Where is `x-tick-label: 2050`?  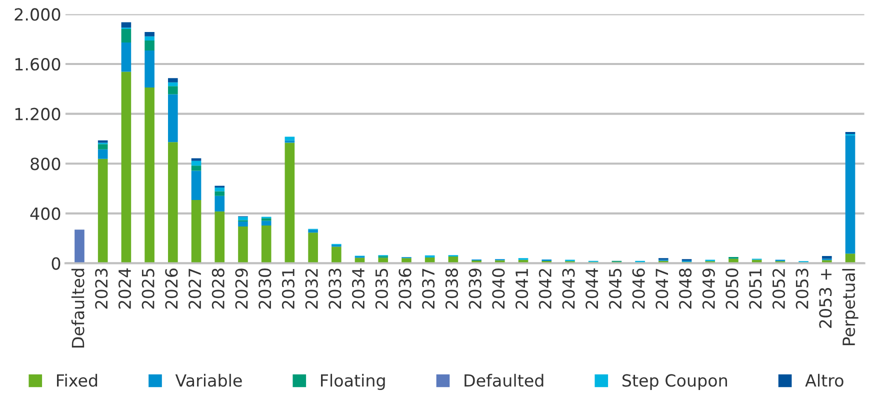 x-tick-label: 2050 is located at coordinates (732, 288).